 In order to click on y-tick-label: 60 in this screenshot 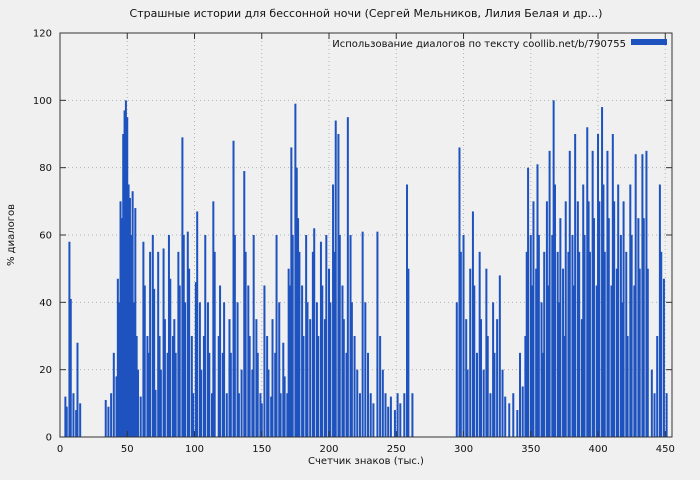, I will do `click(45, 236)`.